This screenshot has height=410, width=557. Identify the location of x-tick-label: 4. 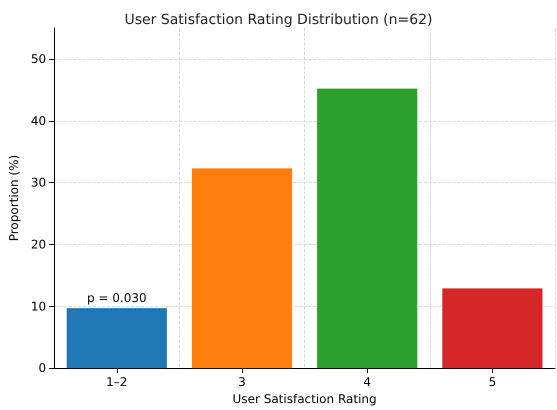
(367, 382).